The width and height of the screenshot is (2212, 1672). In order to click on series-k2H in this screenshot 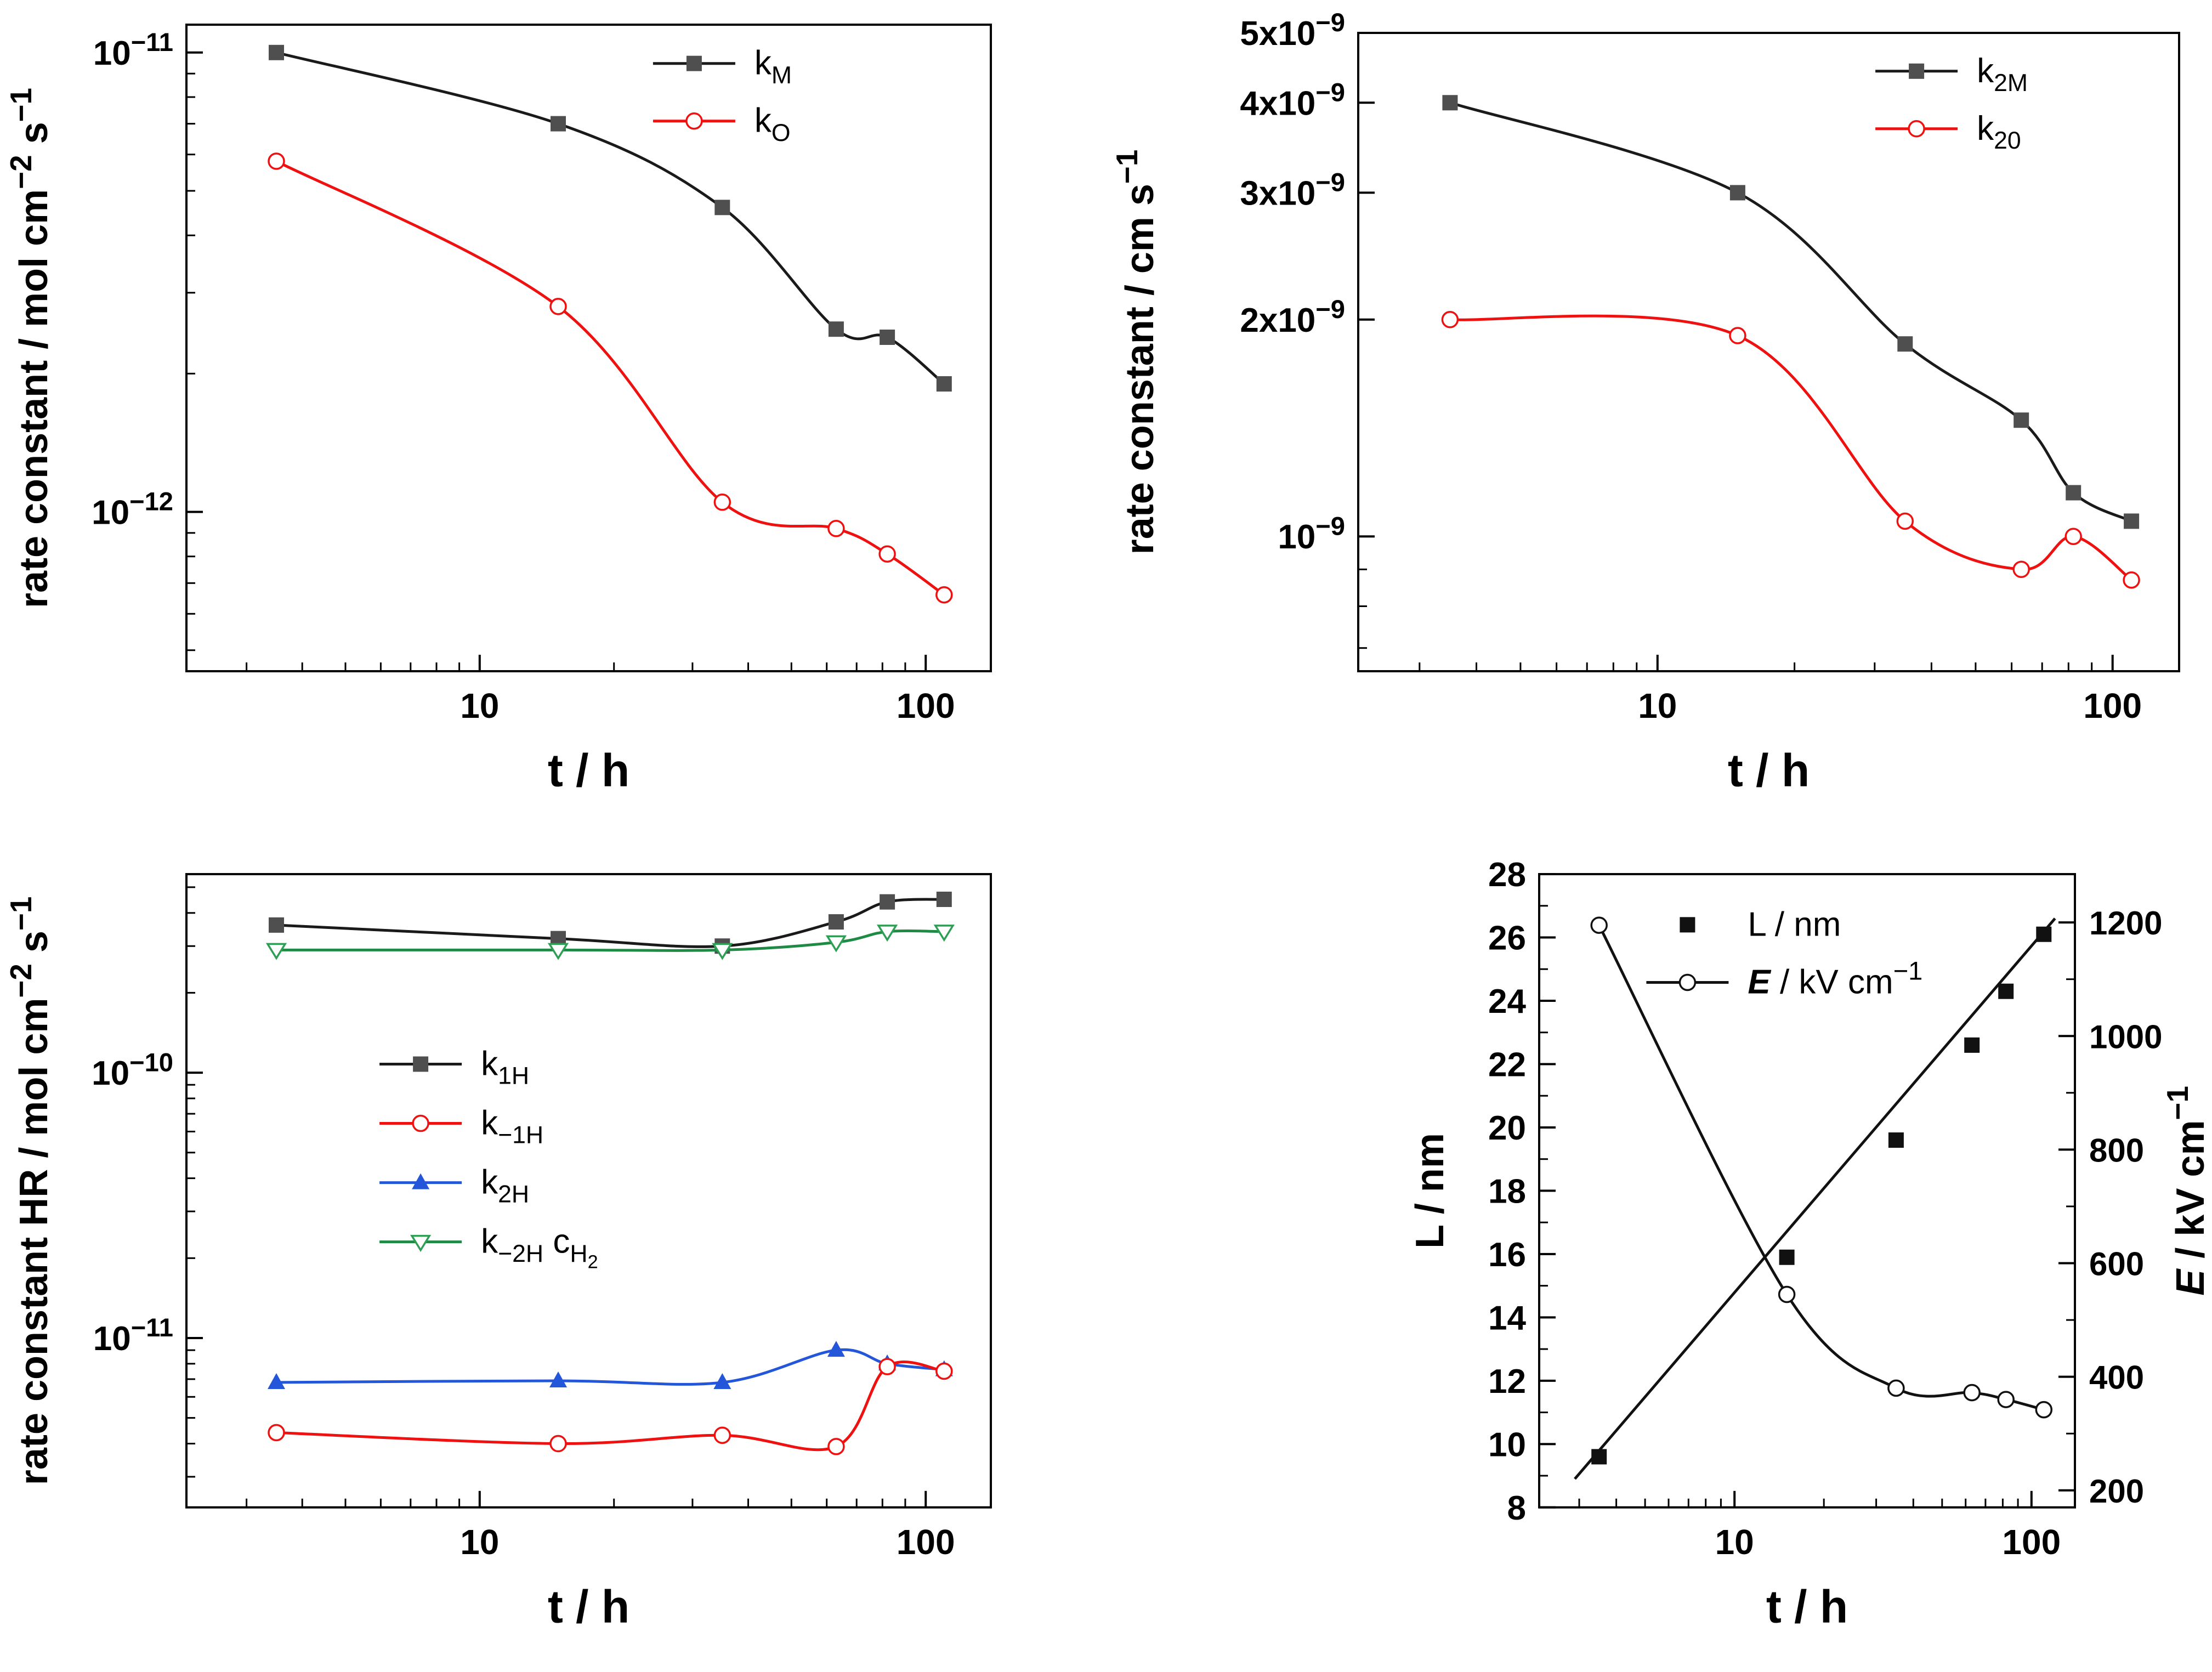, I will do `click(610, 1365)`.